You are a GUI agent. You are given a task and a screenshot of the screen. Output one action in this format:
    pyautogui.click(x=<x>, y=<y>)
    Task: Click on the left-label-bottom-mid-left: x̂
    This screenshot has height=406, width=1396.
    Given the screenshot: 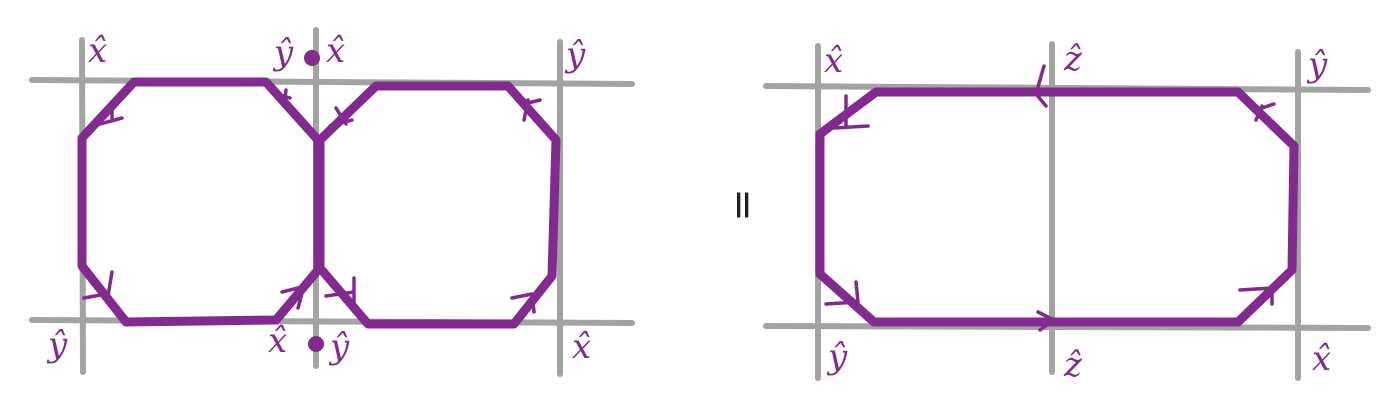 What is the action you would take?
    pyautogui.click(x=277, y=341)
    